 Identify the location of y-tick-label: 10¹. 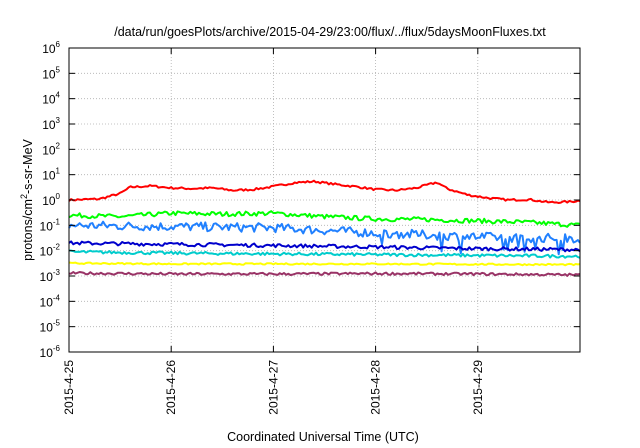
(51, 175).